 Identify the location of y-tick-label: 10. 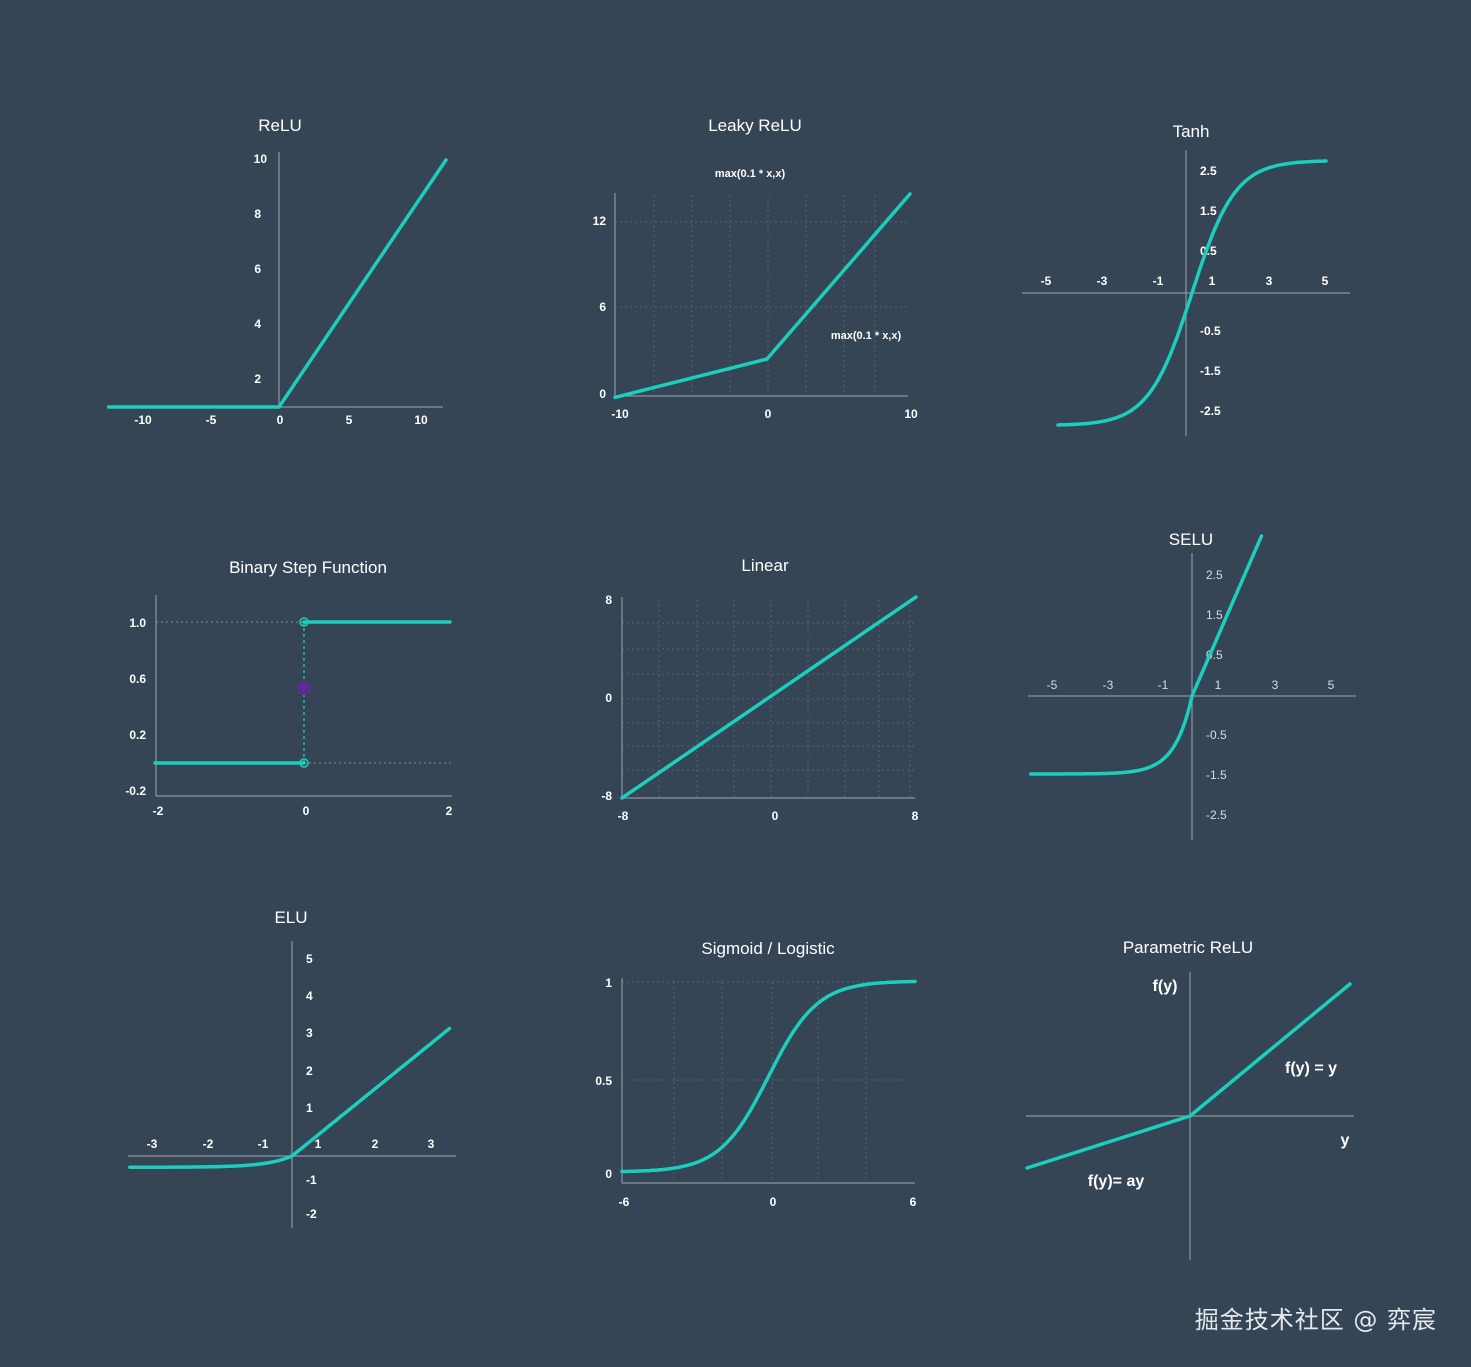
(261, 159).